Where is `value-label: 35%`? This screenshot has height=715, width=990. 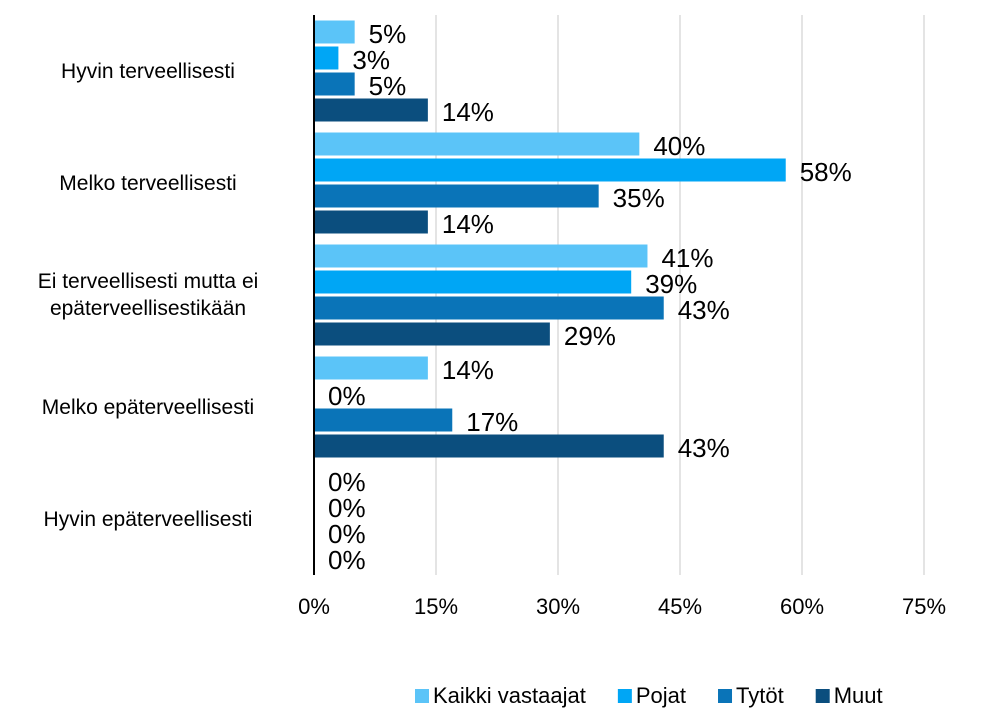 value-label: 35% is located at coordinates (639, 198).